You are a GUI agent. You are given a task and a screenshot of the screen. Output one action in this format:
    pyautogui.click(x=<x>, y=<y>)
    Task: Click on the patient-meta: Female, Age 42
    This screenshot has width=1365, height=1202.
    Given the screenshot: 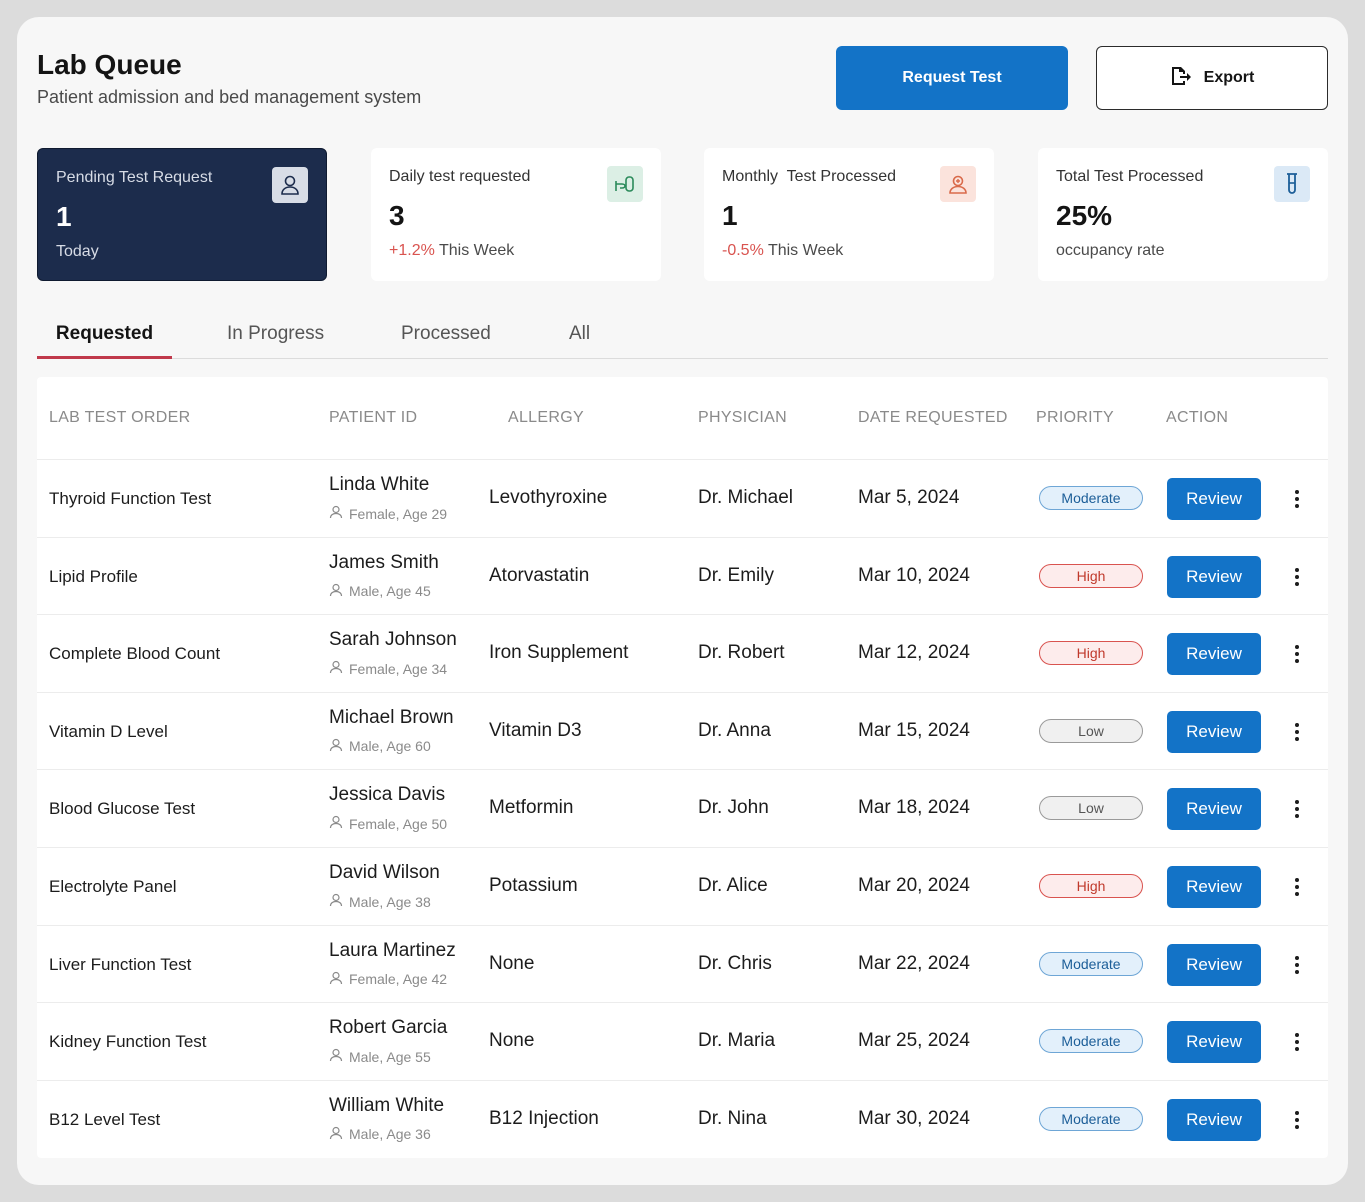 What is the action you would take?
    pyautogui.click(x=388, y=979)
    